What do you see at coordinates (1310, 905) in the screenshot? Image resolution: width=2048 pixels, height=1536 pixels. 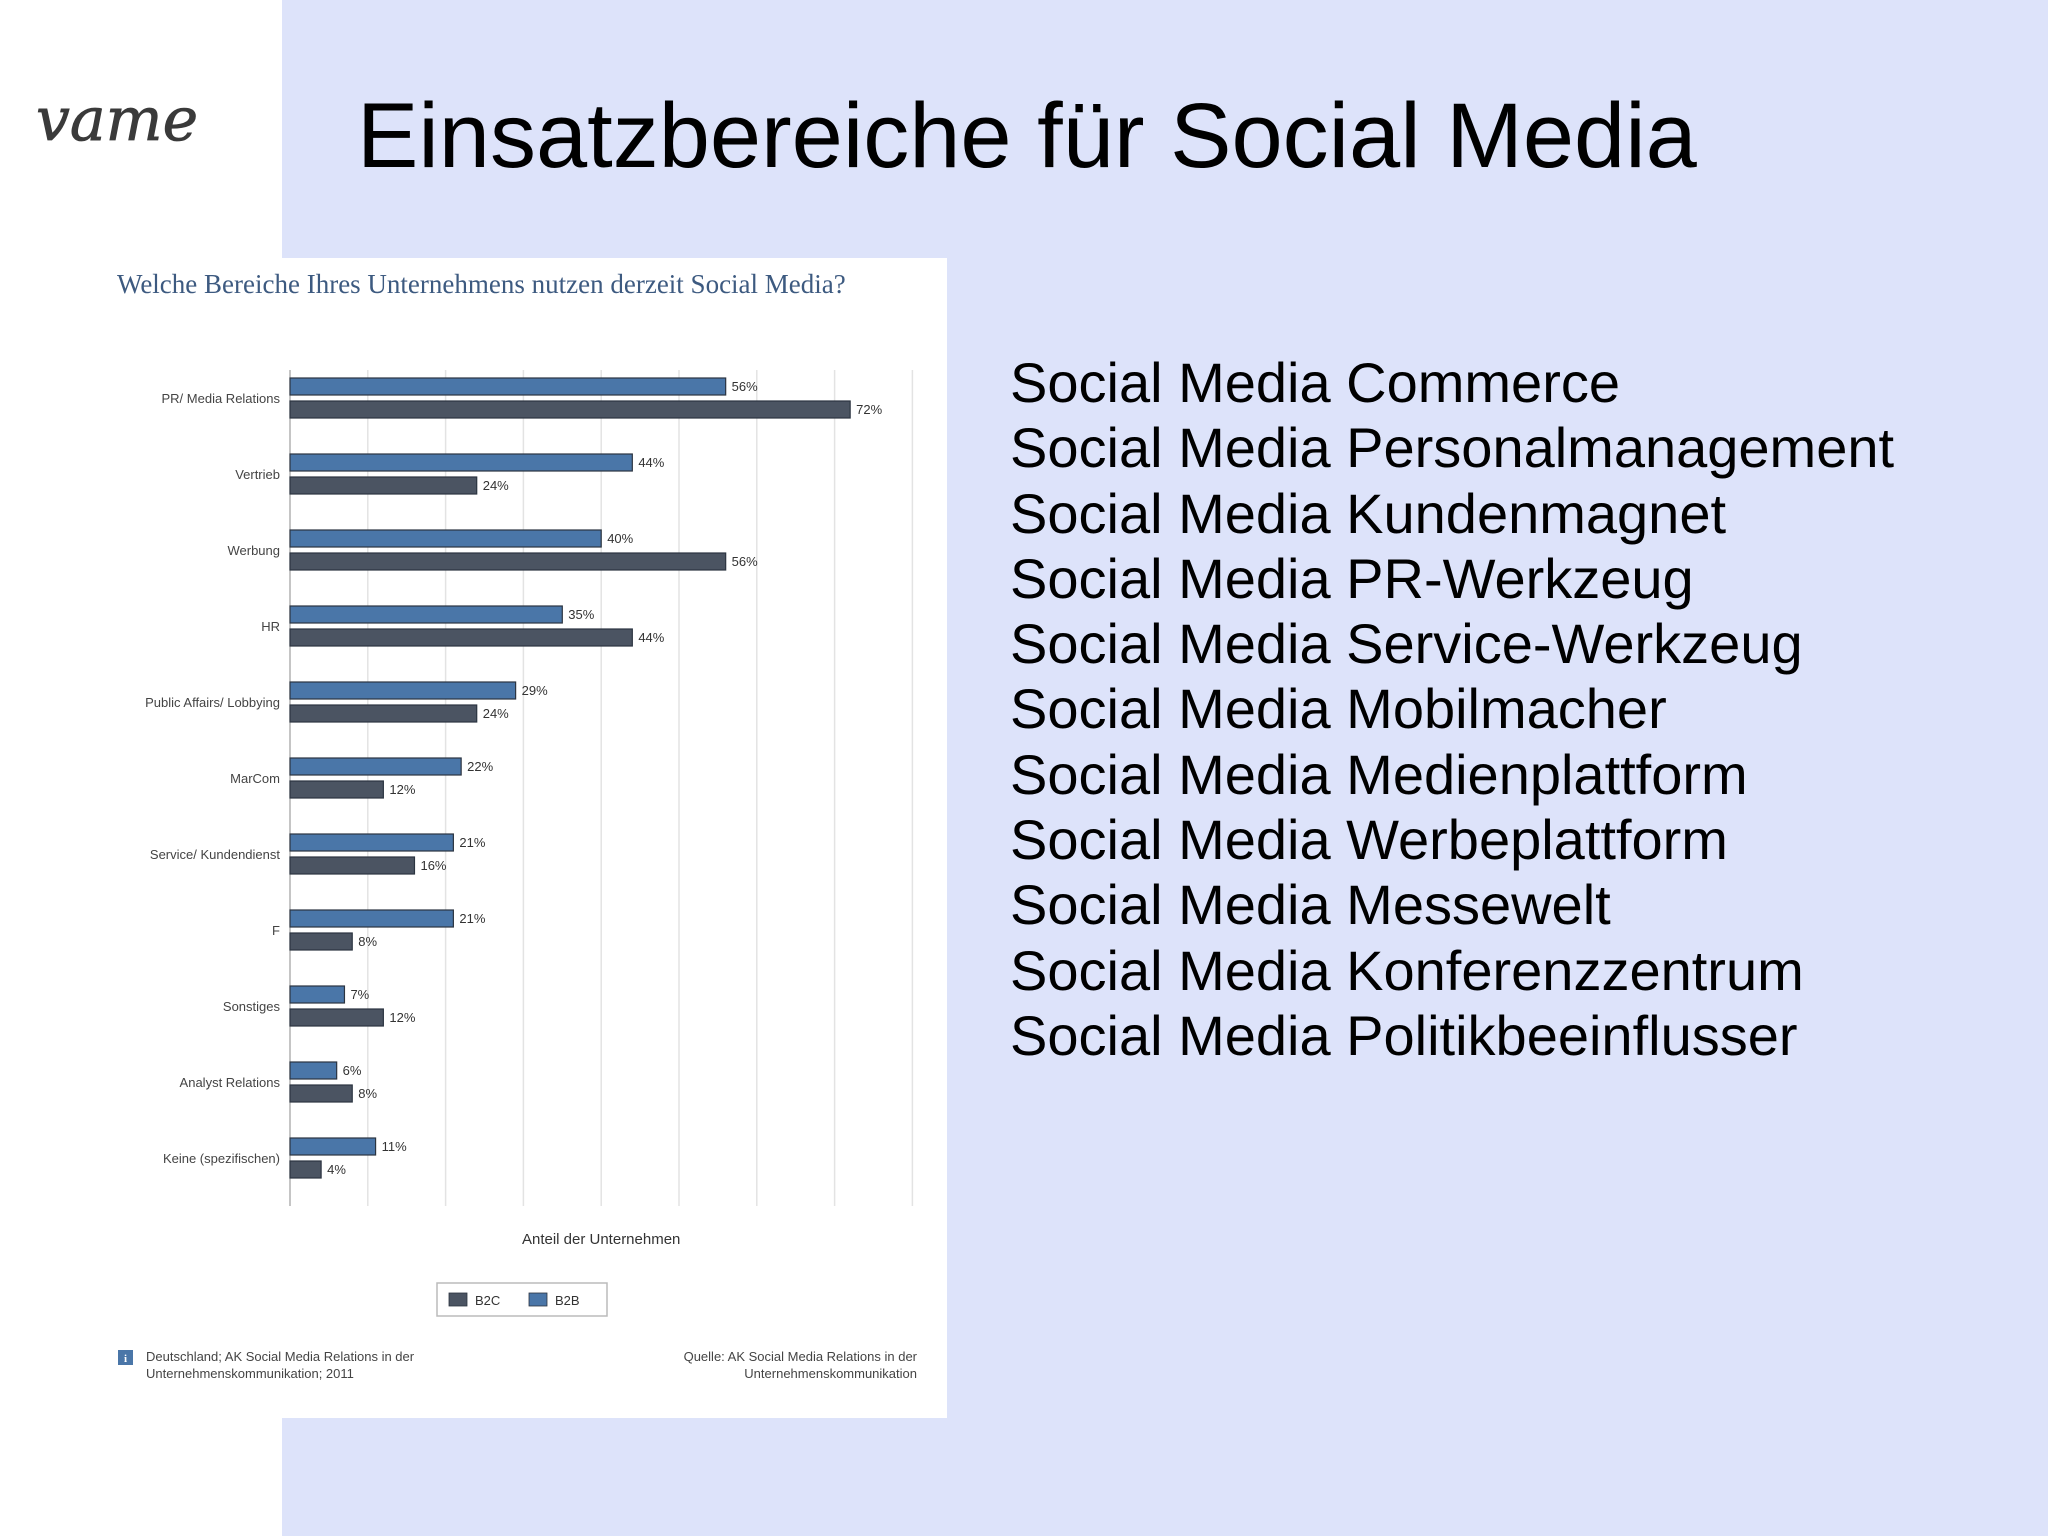 I see `list-item: Social Media Messewelt` at bounding box center [1310, 905].